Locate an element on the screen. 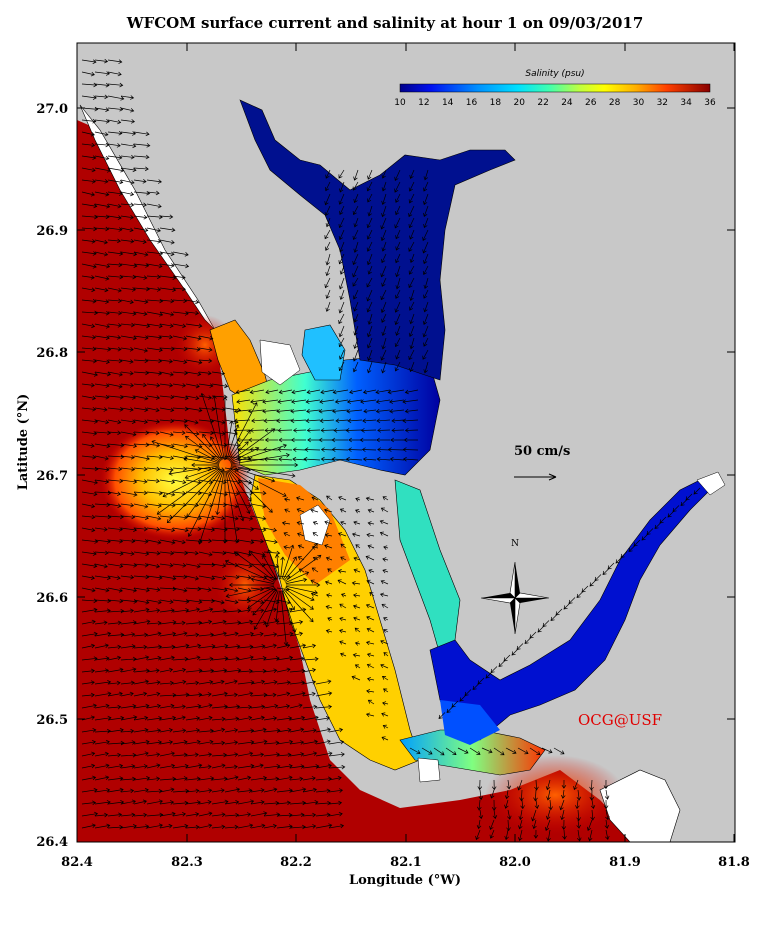 The height and width of the screenshot is (936, 770). x-tick-labels: 82.4 82.3 82.2 82.1 82.0 81.9 81.8 is located at coordinates (405, 862).